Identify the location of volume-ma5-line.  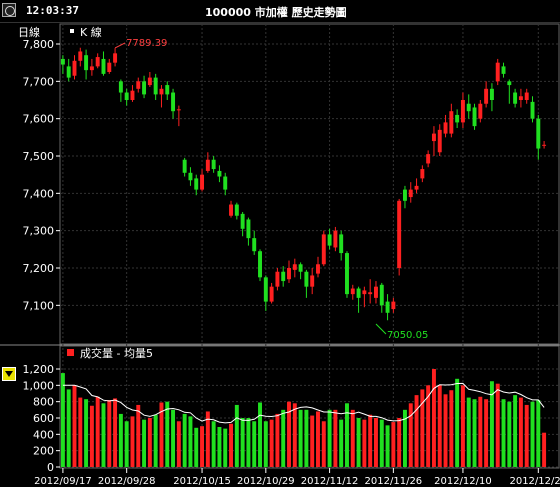
(303, 403).